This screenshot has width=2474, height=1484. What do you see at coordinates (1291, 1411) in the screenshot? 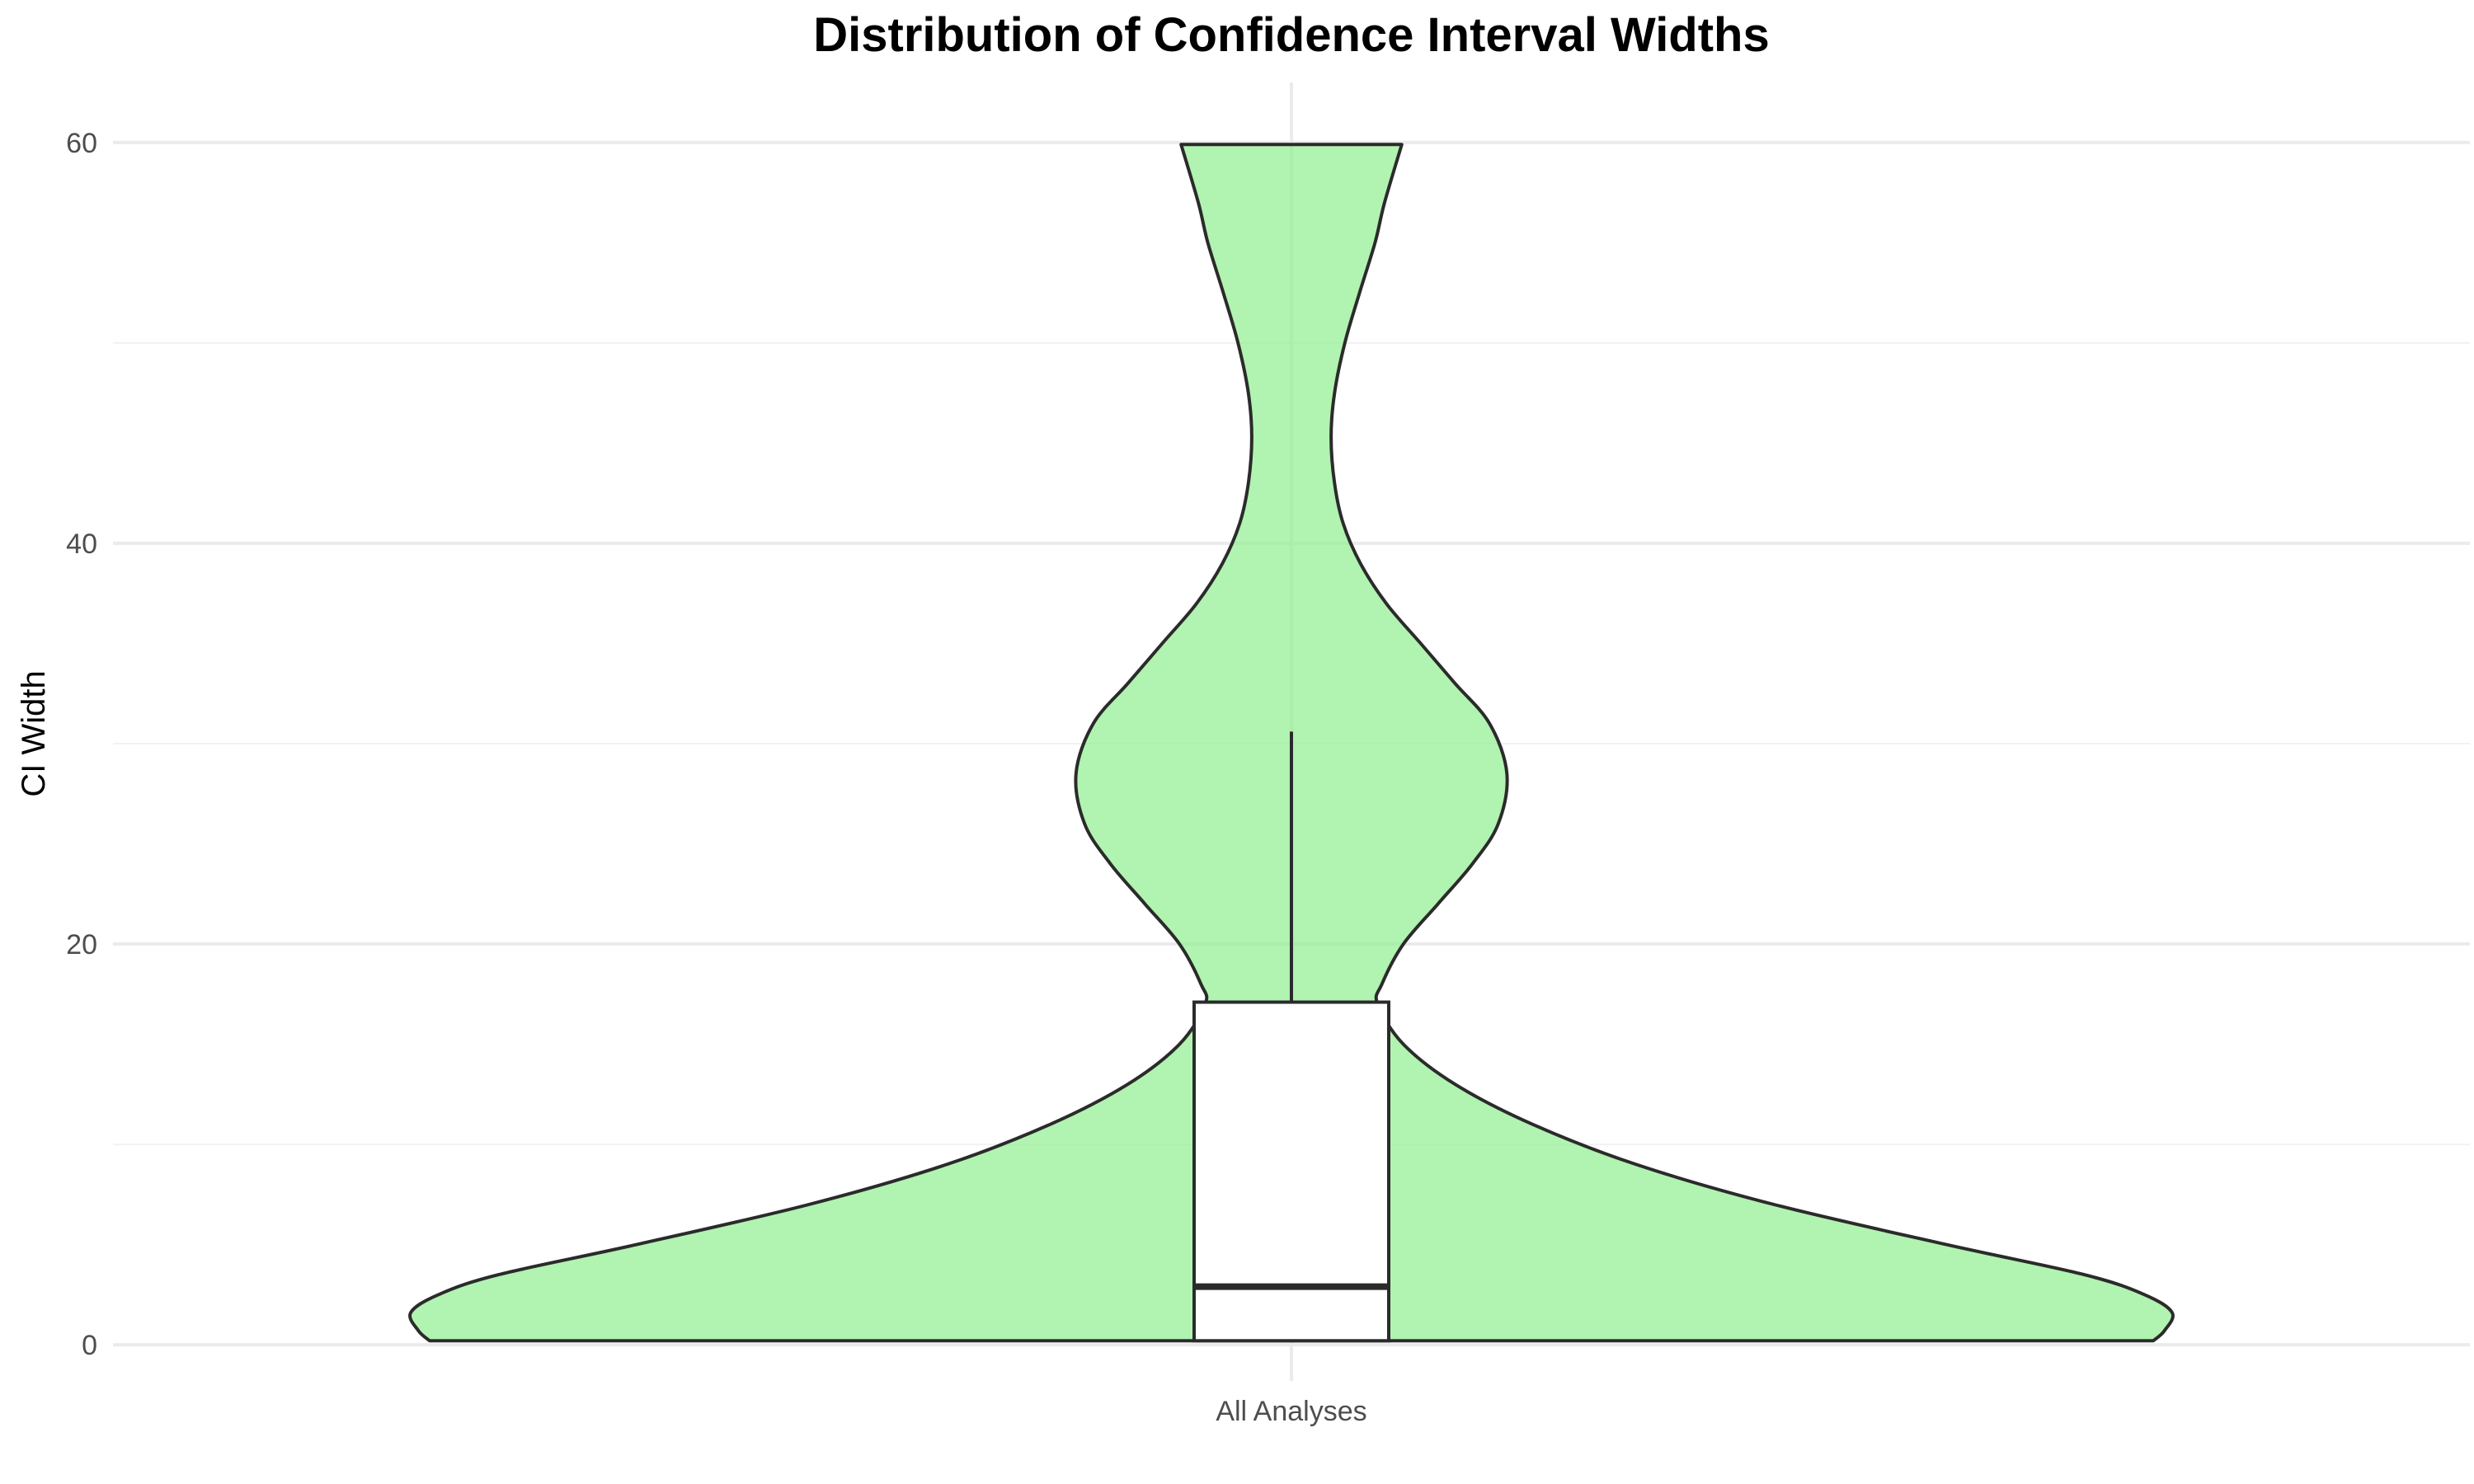
I see `x-tick-label: All Analyses` at bounding box center [1291, 1411].